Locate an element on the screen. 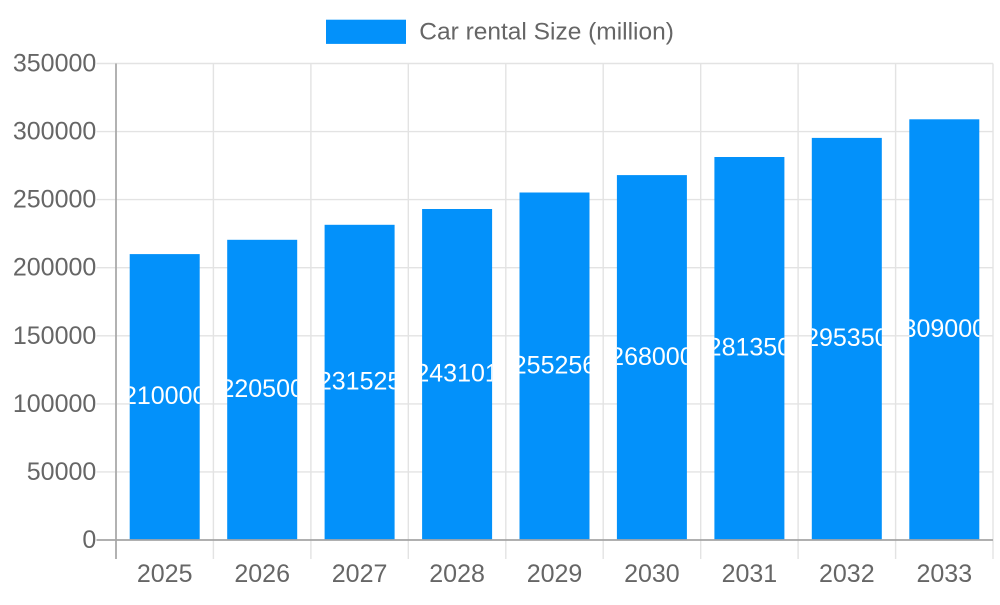 The width and height of the screenshot is (1000, 605). svg-text: 100000 is located at coordinates (54, 404).